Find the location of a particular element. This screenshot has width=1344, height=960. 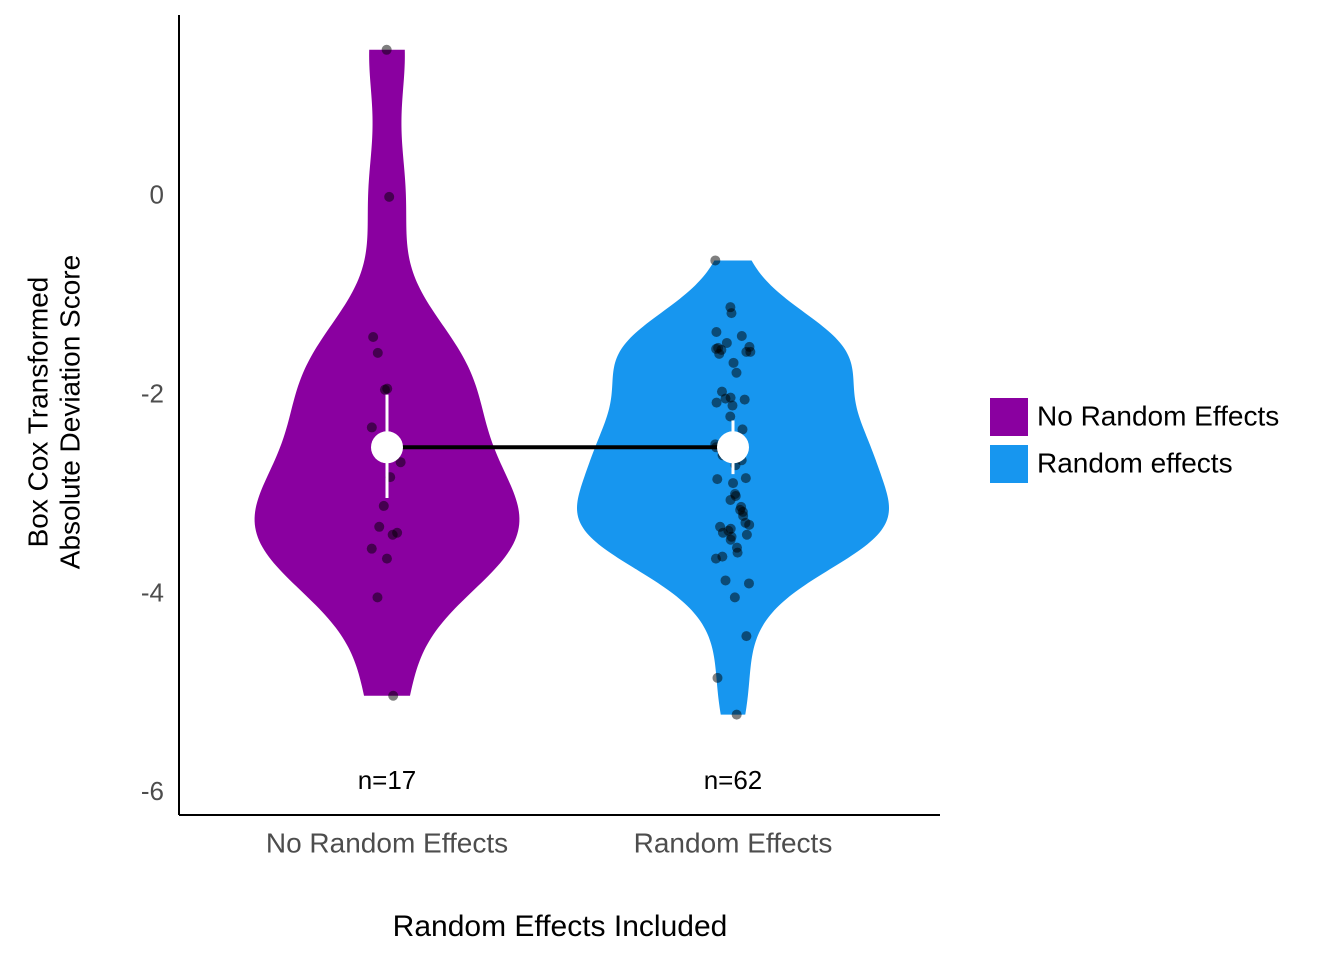

n-label: n=17 is located at coordinates (387, 780).